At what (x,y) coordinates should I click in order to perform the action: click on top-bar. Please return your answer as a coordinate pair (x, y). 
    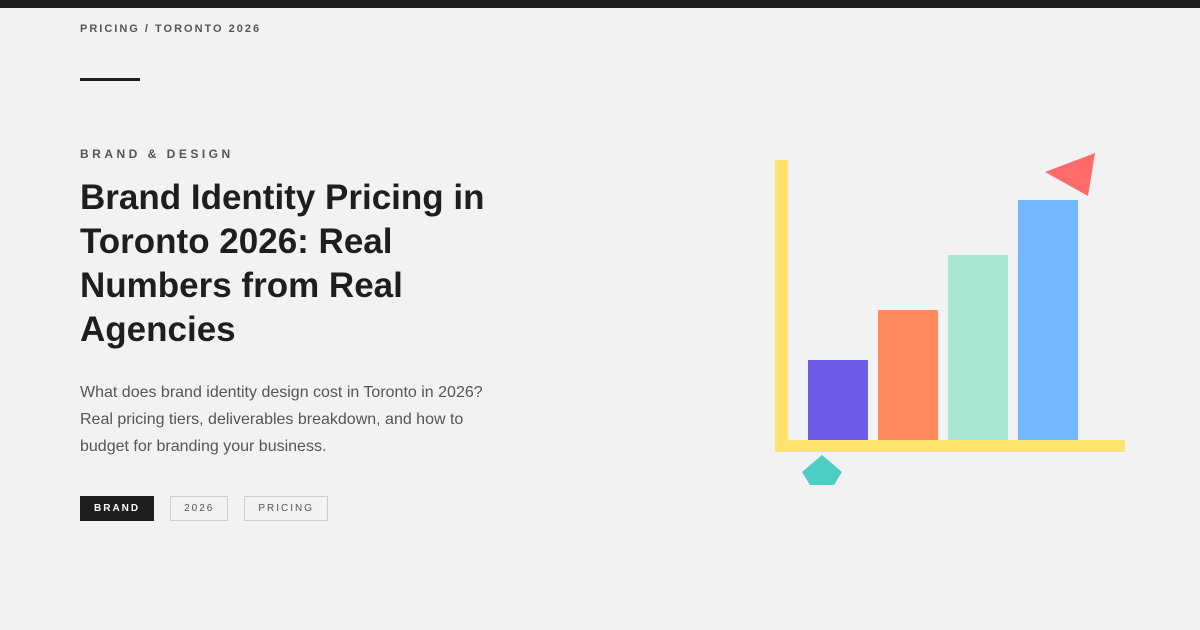
    Looking at the image, I should click on (600, 4).